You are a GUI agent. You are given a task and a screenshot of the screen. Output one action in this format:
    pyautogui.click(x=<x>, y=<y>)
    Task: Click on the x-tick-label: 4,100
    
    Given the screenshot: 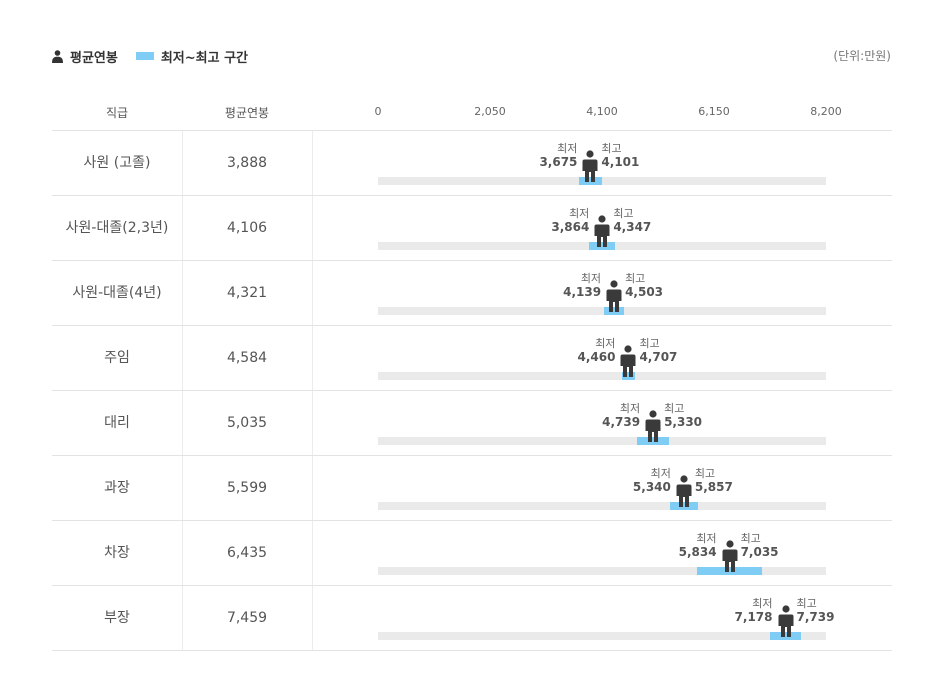 What is the action you would take?
    pyautogui.click(x=602, y=111)
    